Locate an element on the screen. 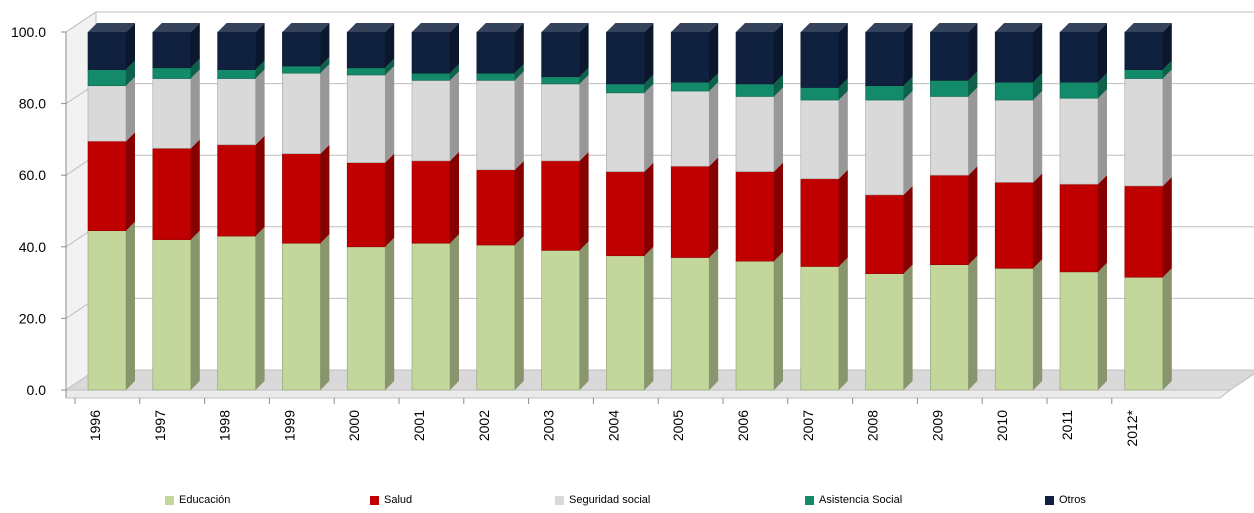  legend-label: Educación is located at coordinates (204, 500).